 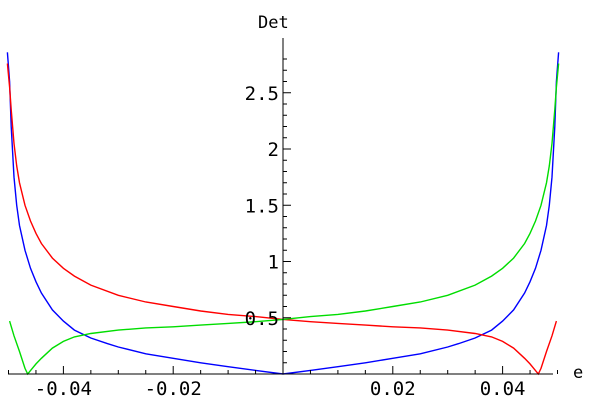 What do you see at coordinates (273, 150) in the screenshot?
I see `y-tick-label: 2` at bounding box center [273, 150].